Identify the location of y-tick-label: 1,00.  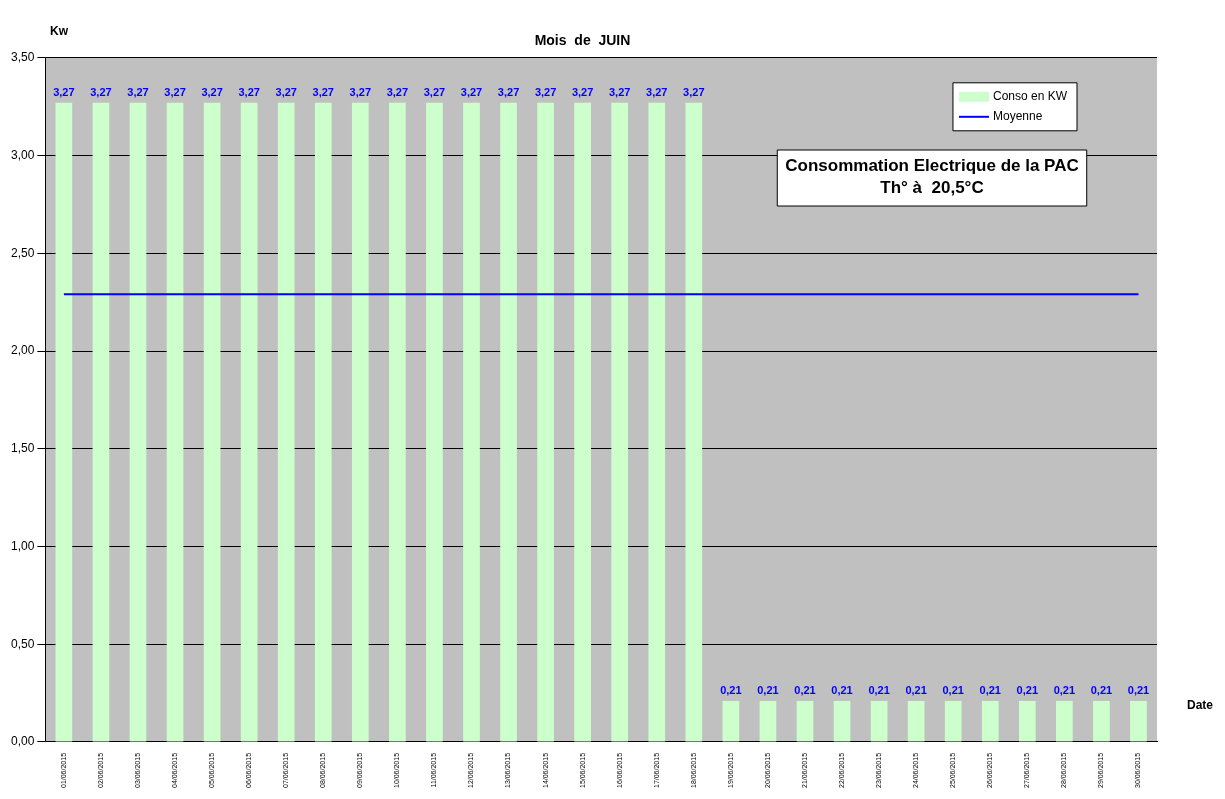
(23, 545).